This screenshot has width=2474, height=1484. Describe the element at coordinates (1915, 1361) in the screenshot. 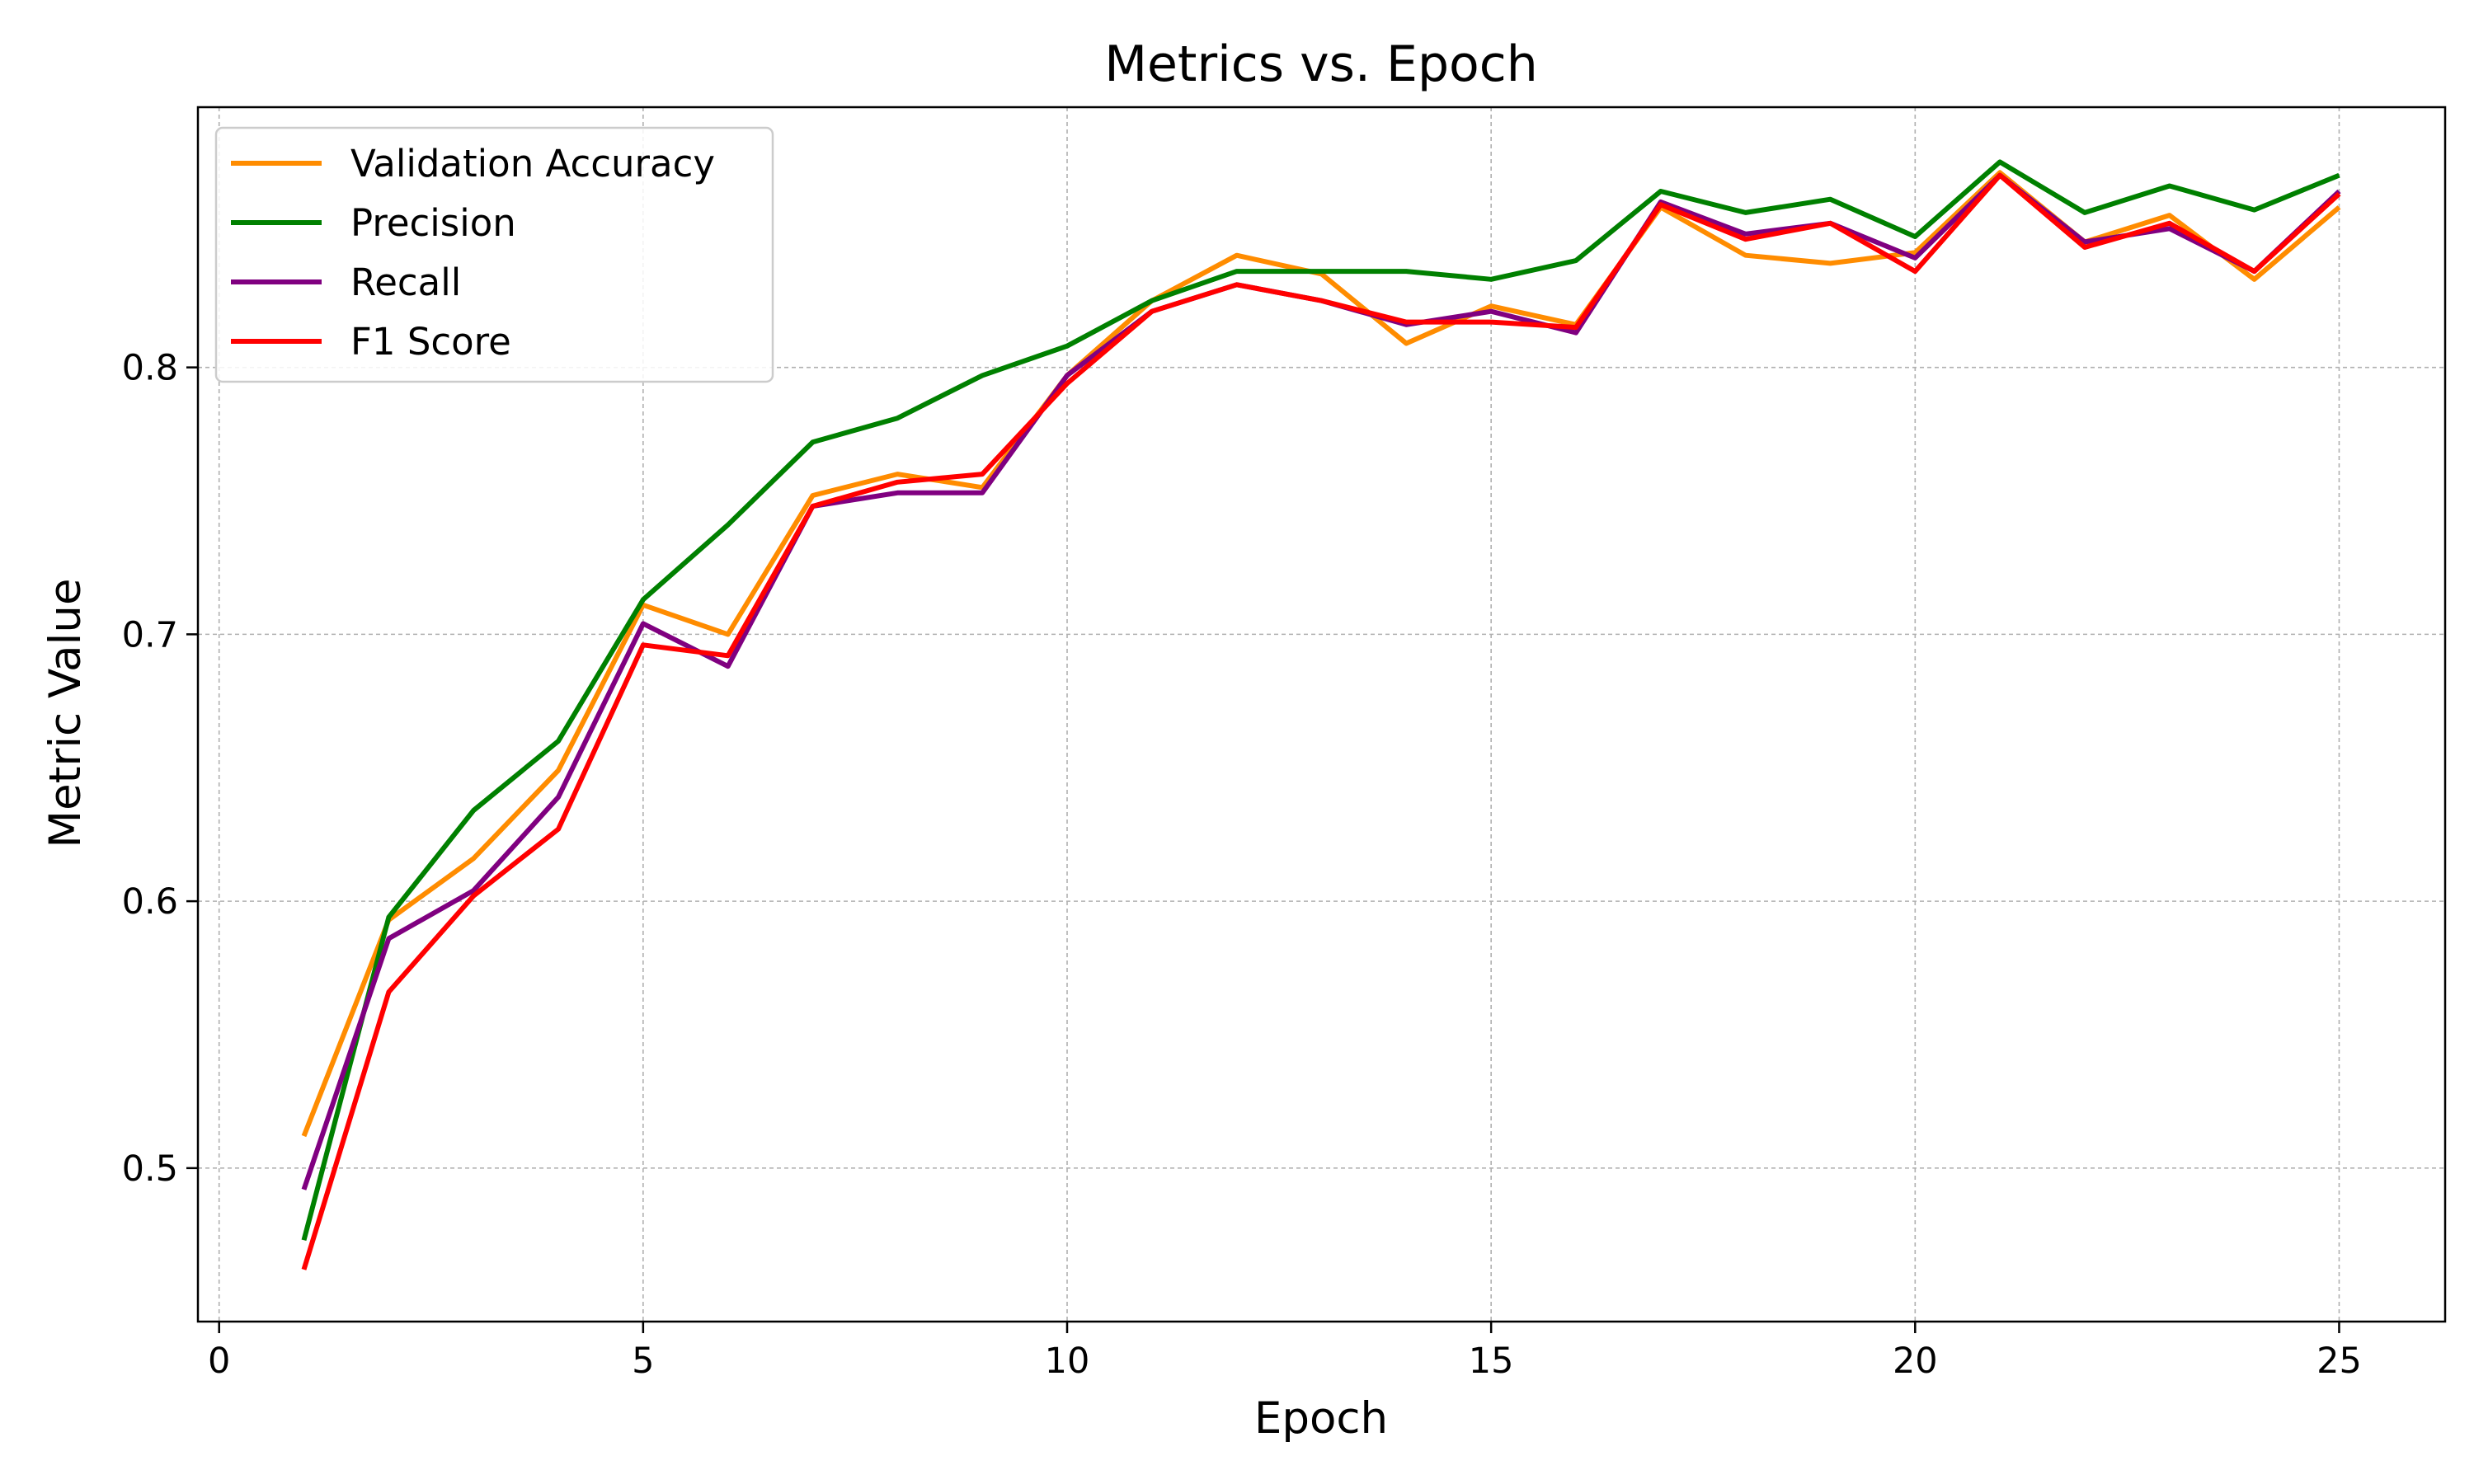

I see `x-tick-label: 20` at that location.